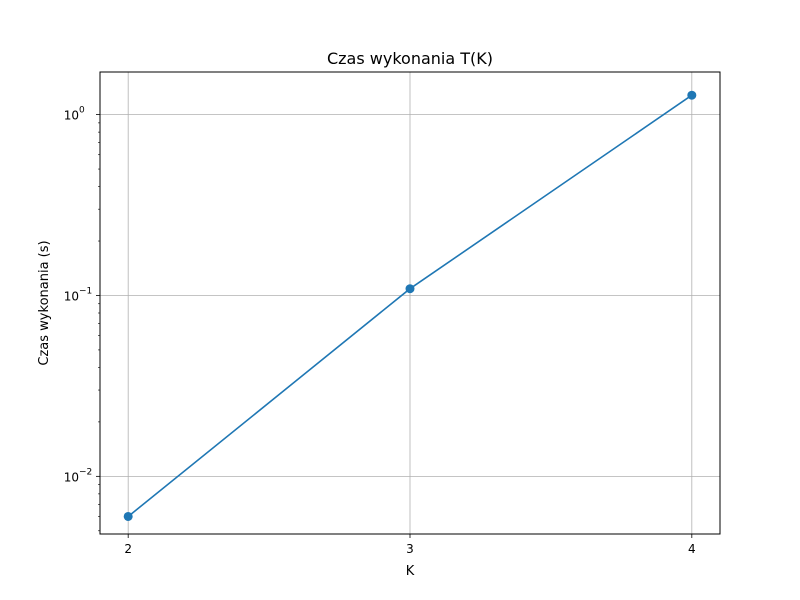  I want to click on y-tick-label: 10 0, so click(74, 114).